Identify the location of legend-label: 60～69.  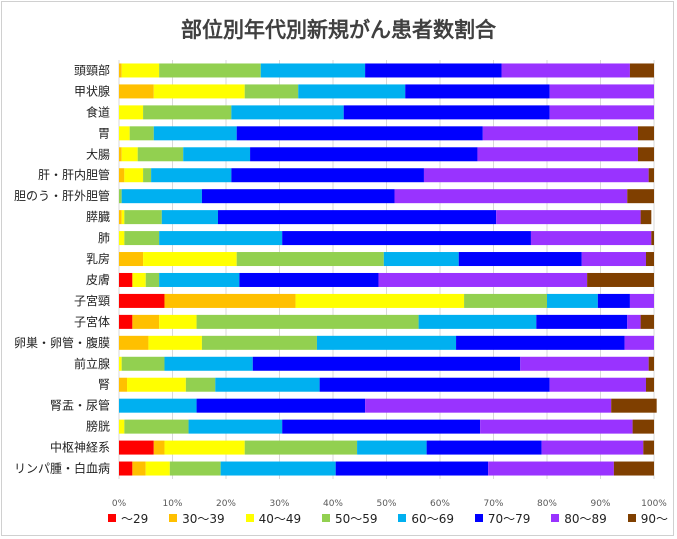
(432, 518).